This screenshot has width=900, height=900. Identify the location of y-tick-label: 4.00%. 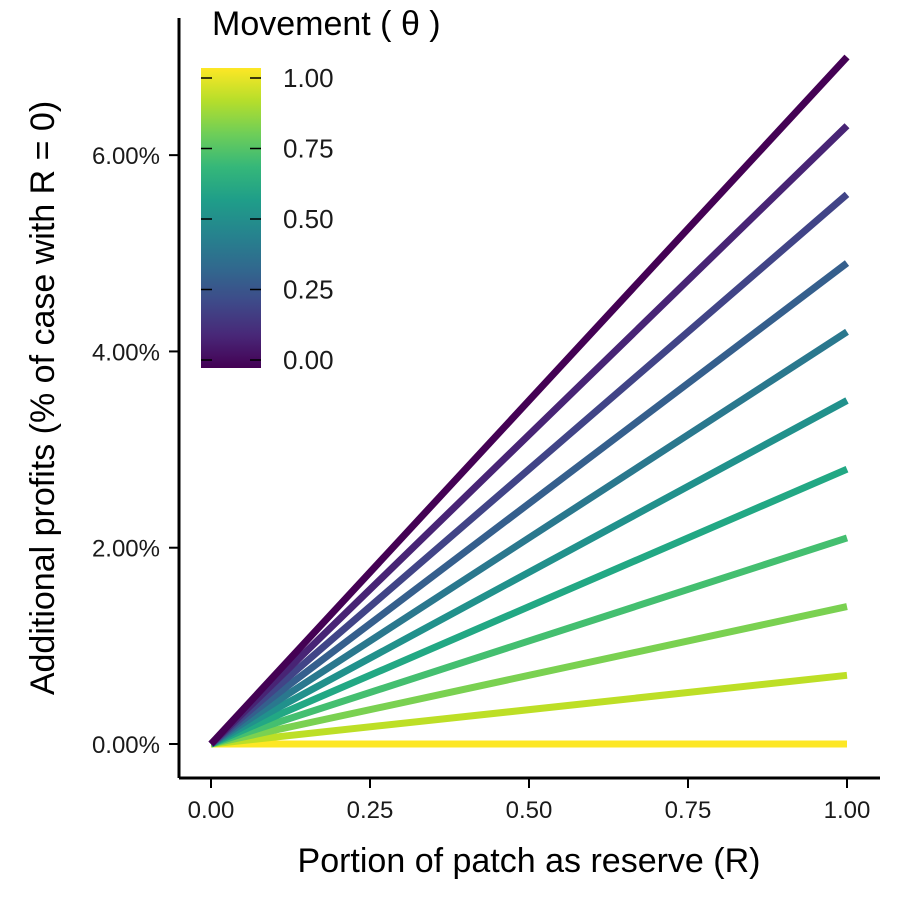
(126, 352).